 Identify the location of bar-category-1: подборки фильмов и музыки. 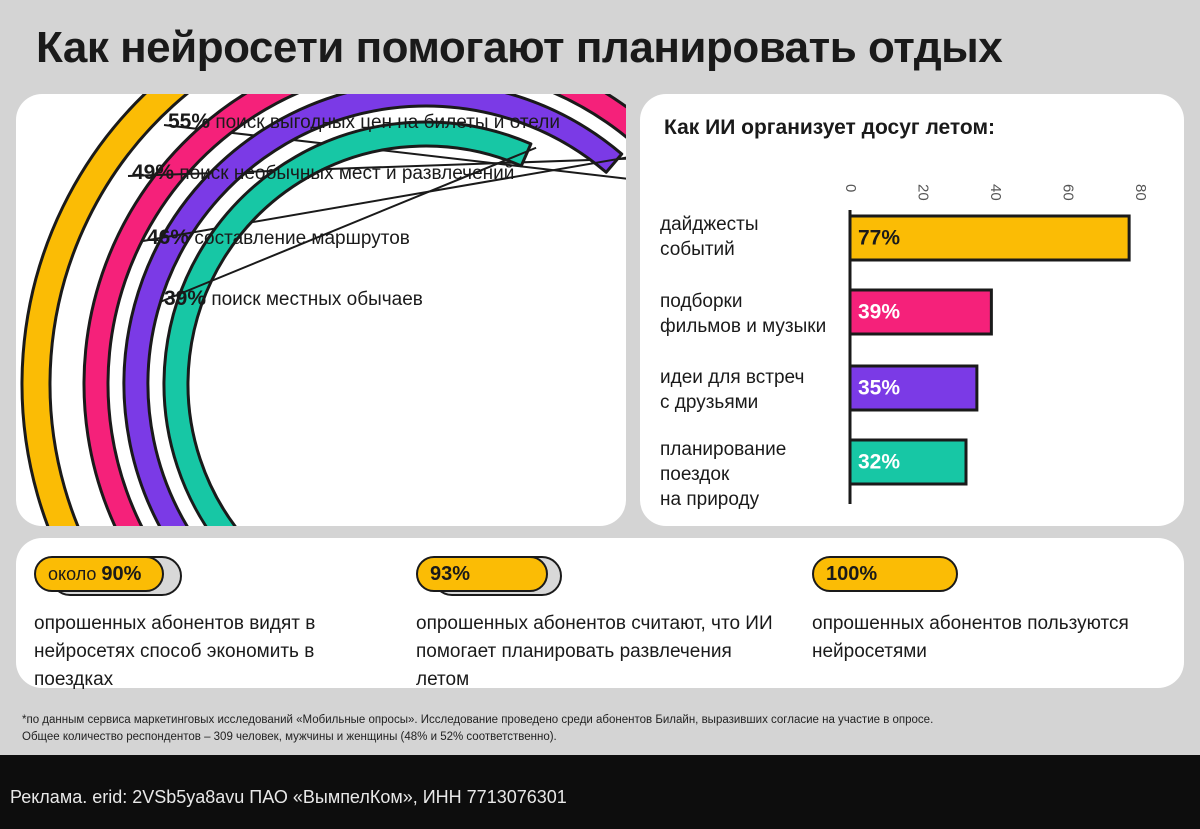
(743, 314).